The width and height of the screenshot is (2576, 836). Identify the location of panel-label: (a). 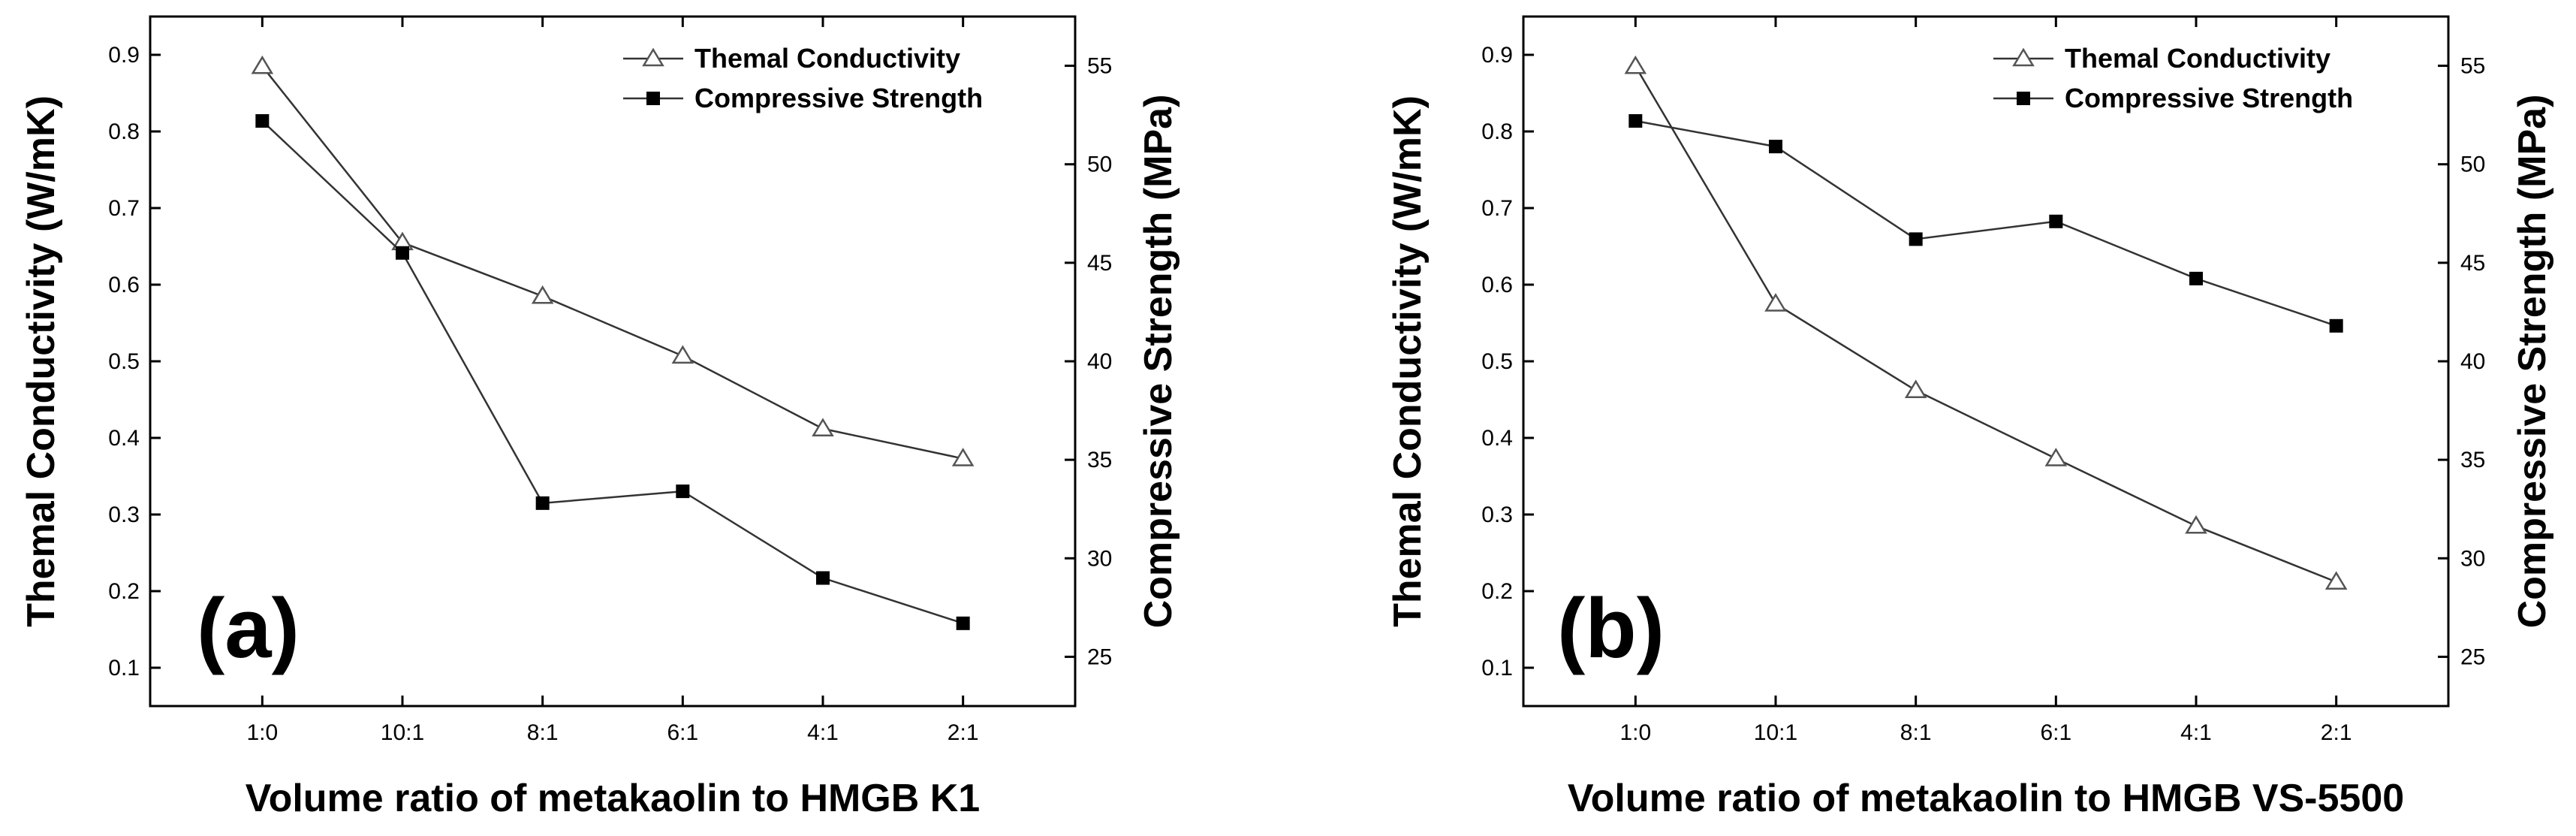
(248, 628).